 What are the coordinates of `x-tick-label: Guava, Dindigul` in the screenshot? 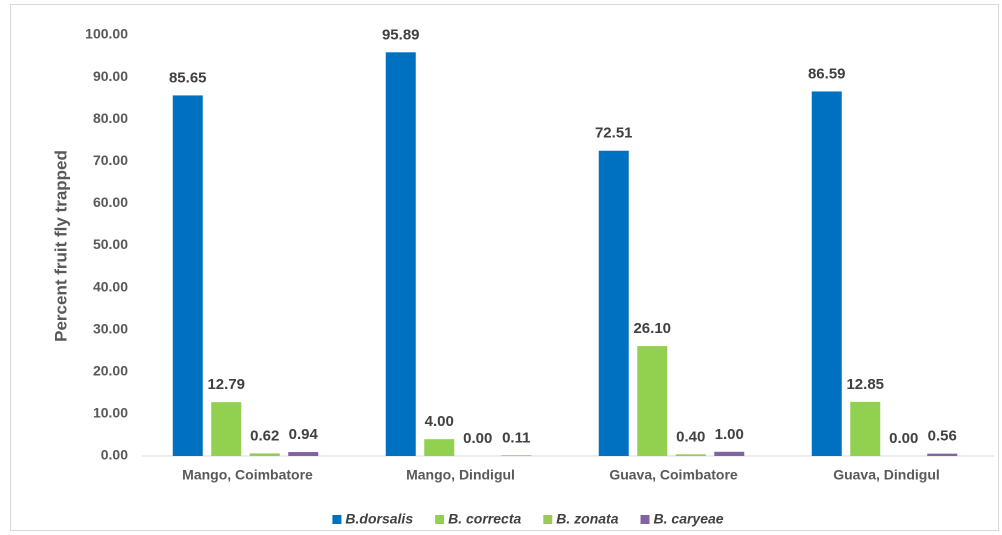 It's located at (886, 475).